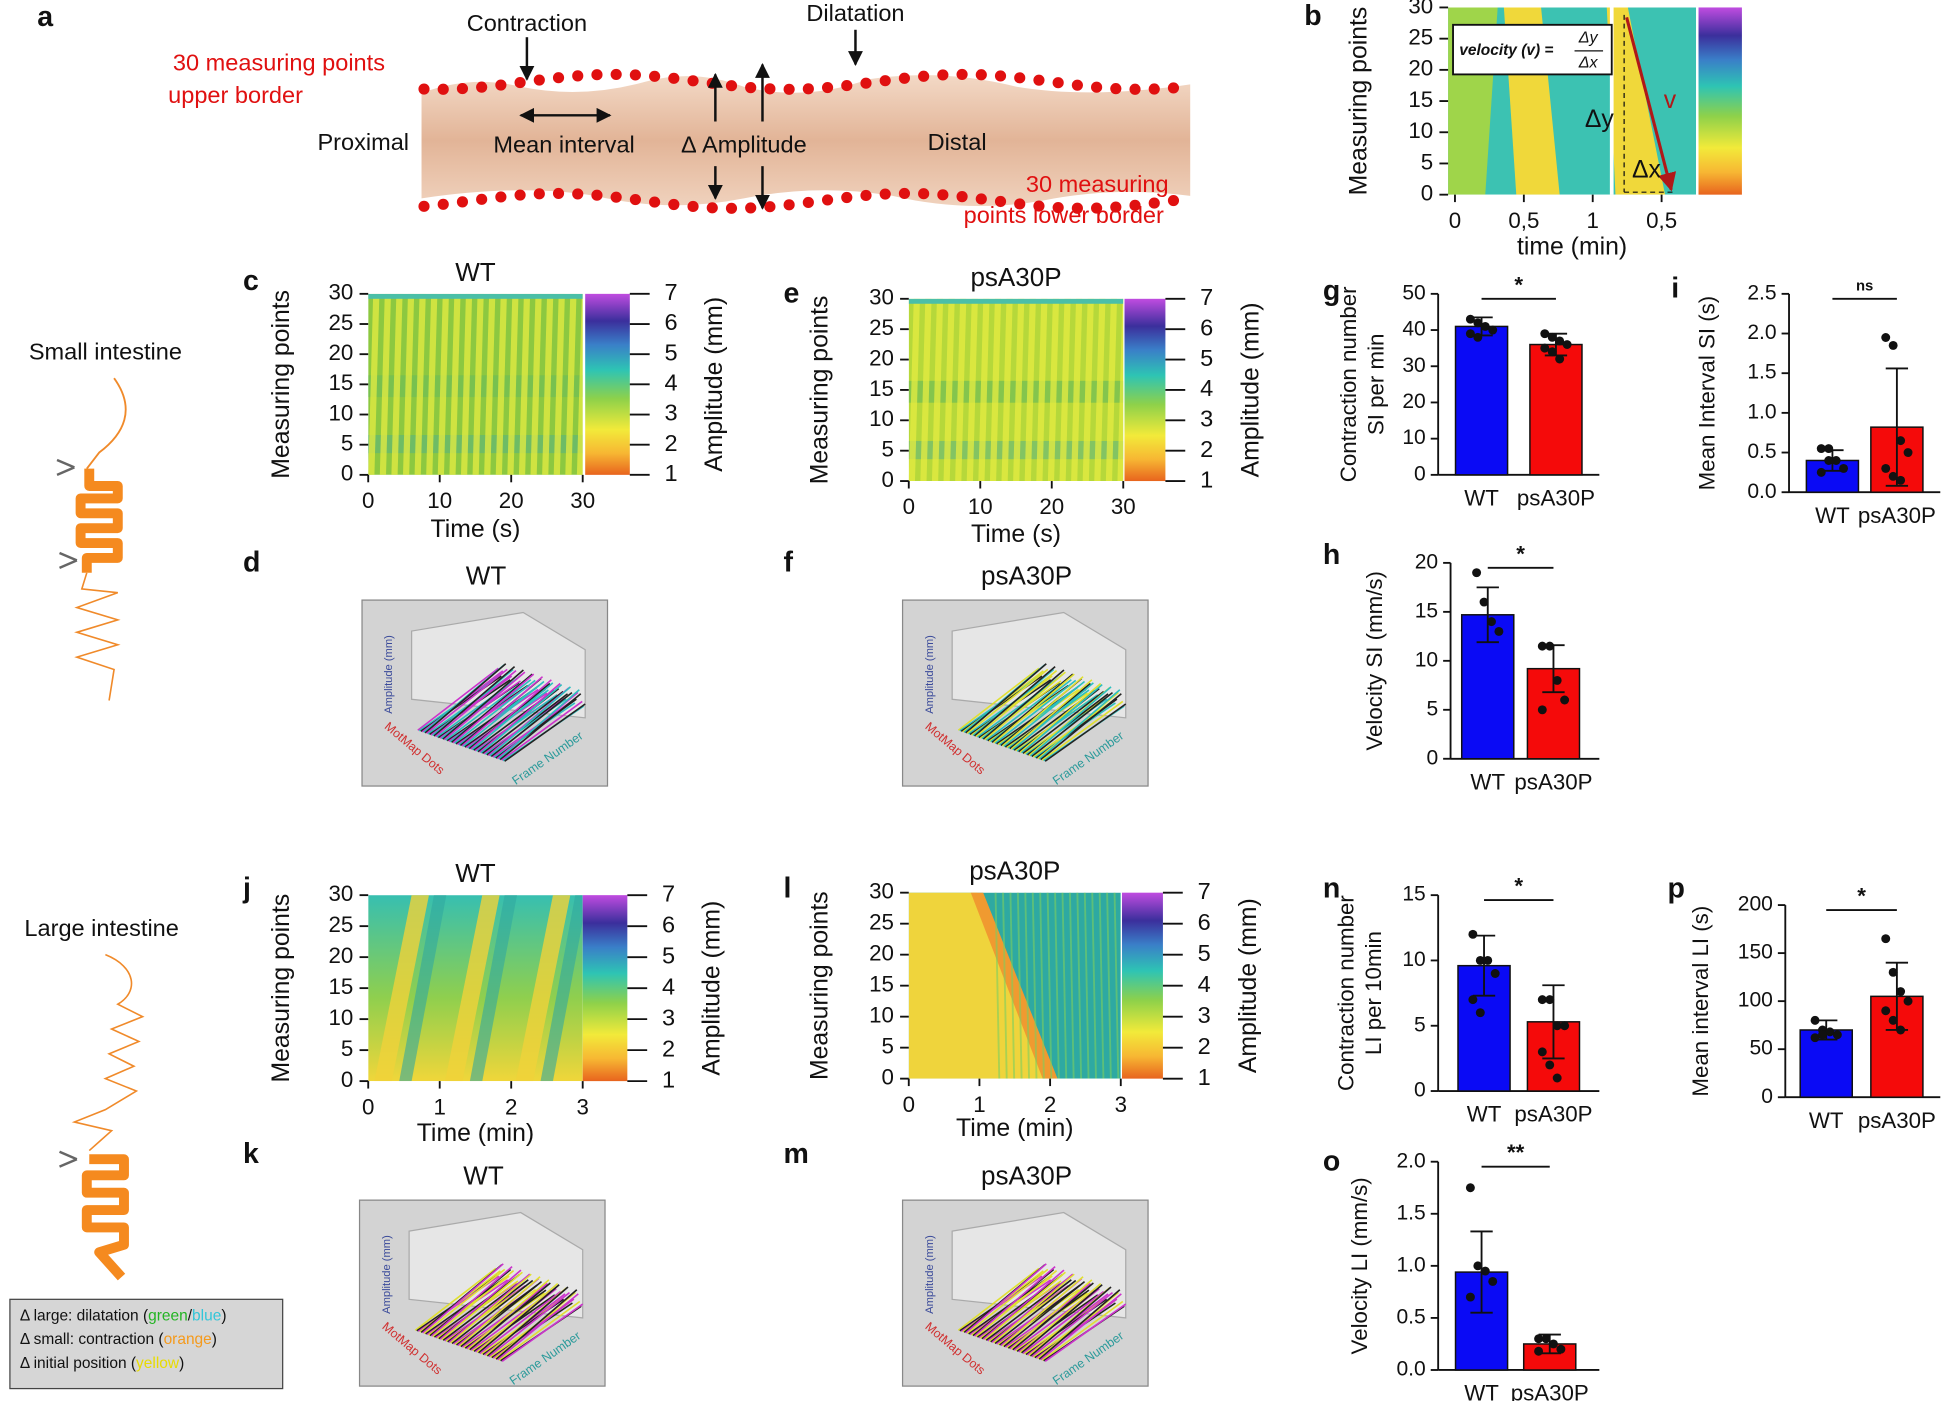  Describe the element at coordinates (1670, 100) in the screenshot. I see `annotation: v` at that location.